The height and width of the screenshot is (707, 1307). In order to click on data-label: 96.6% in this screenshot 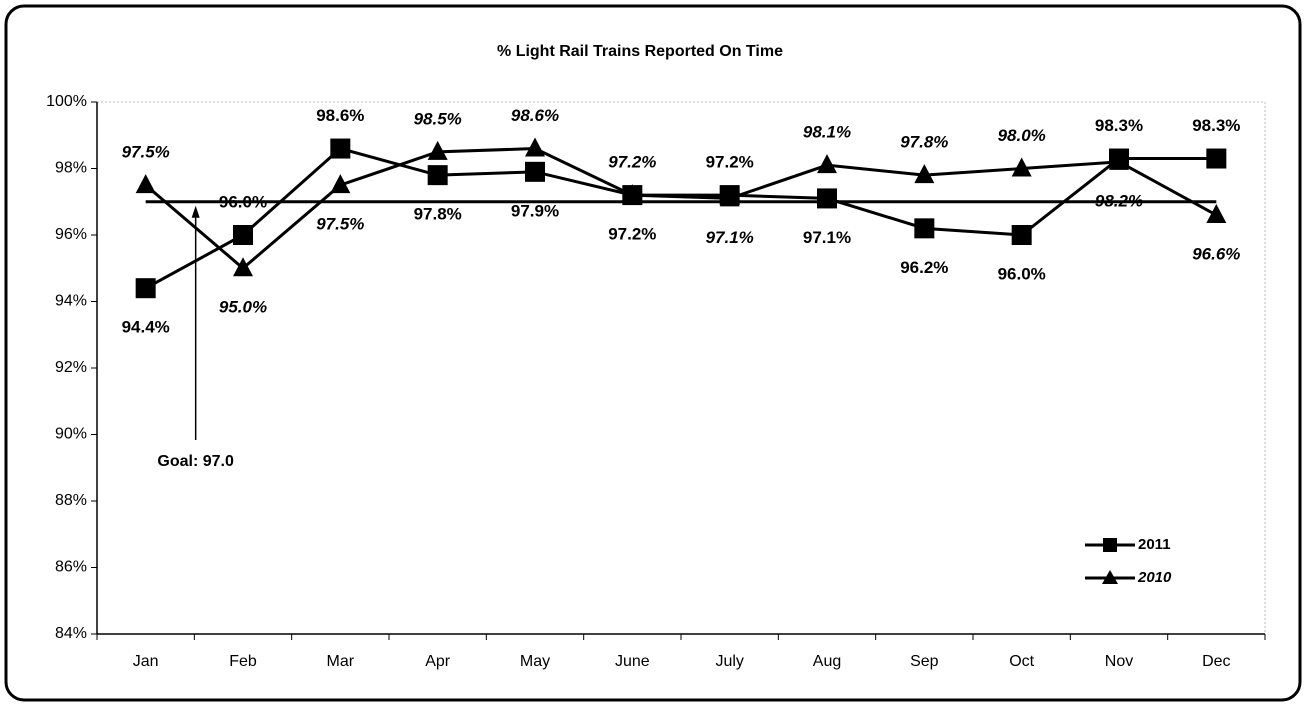, I will do `click(1216, 254)`.